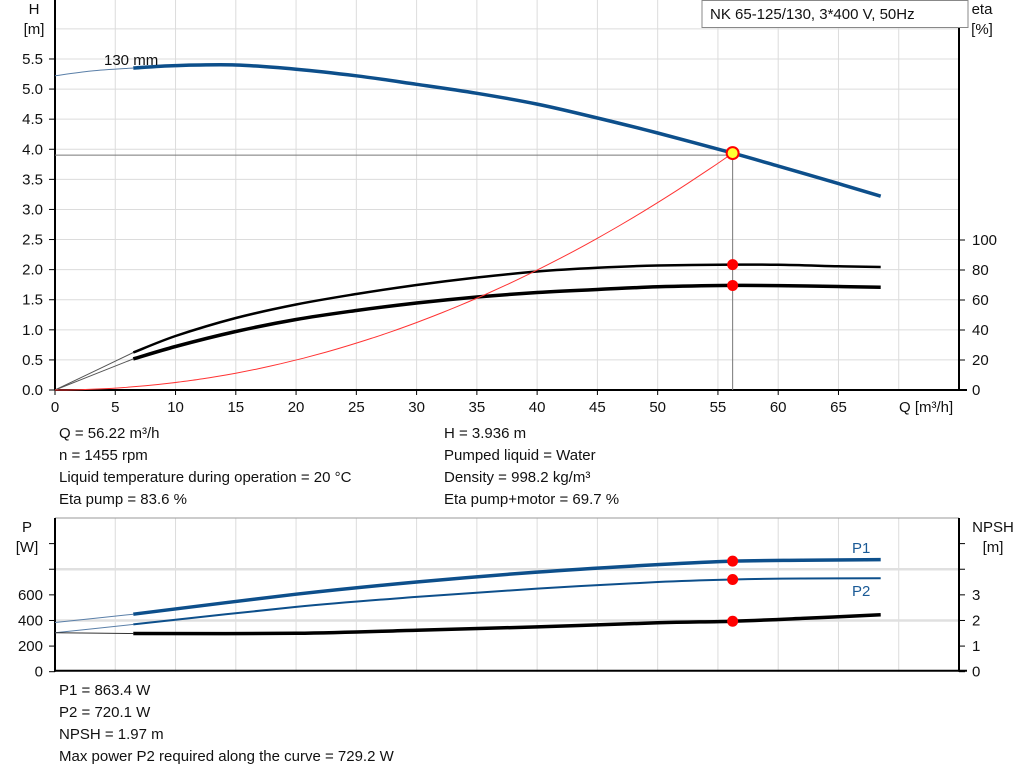 The image size is (1024, 781). Describe the element at coordinates (27, 547) in the screenshot. I see `y-axis-unit-left: [W]` at that location.